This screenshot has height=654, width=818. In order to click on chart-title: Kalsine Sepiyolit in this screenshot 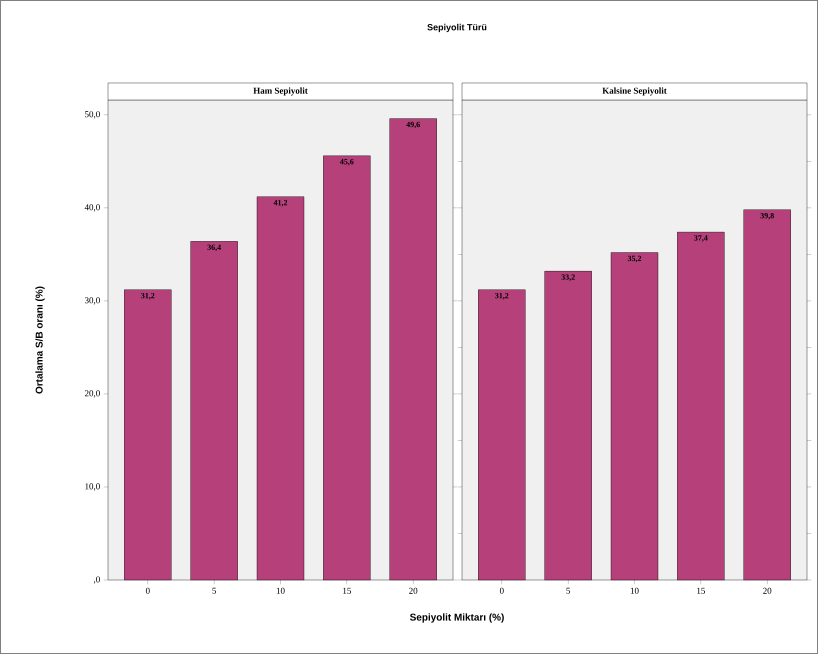, I will do `click(634, 91)`.